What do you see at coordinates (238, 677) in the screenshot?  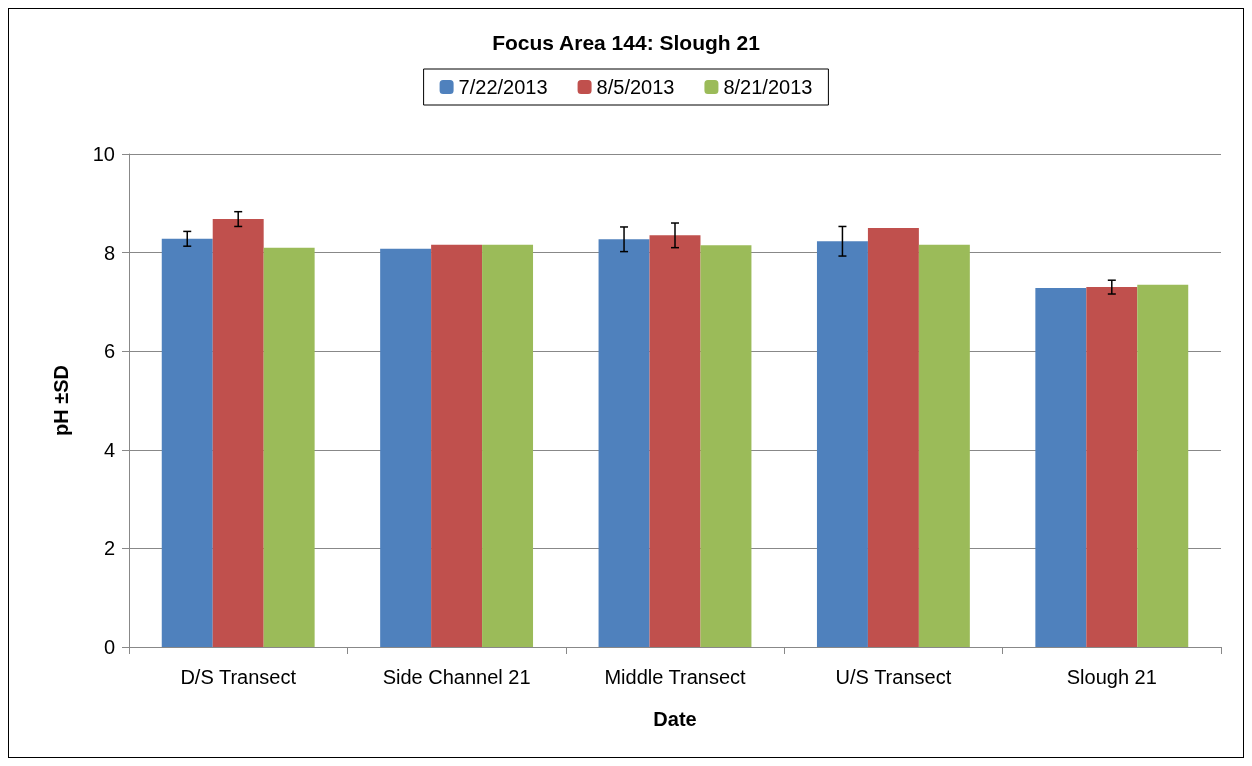 I see `x-tick-label: D/S Transect` at bounding box center [238, 677].